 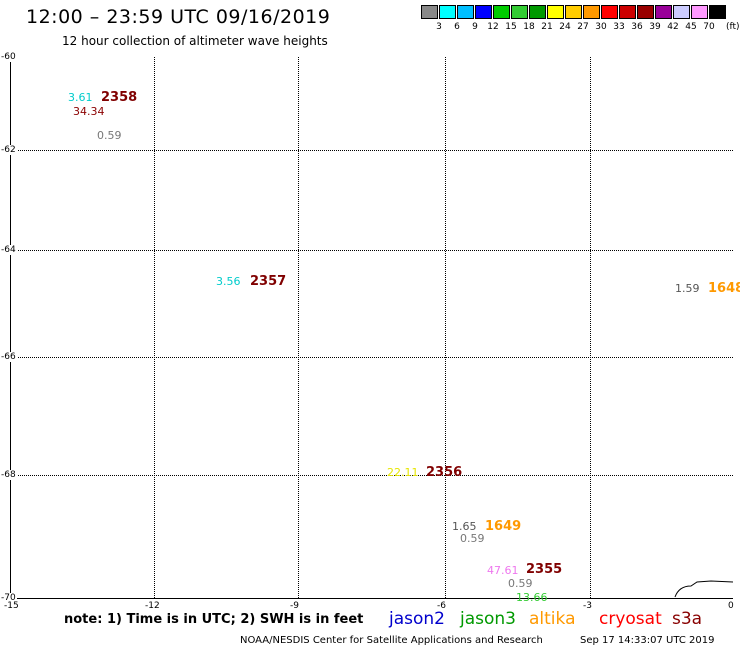 I want to click on wave-height-label: 22.11, so click(x=403, y=472).